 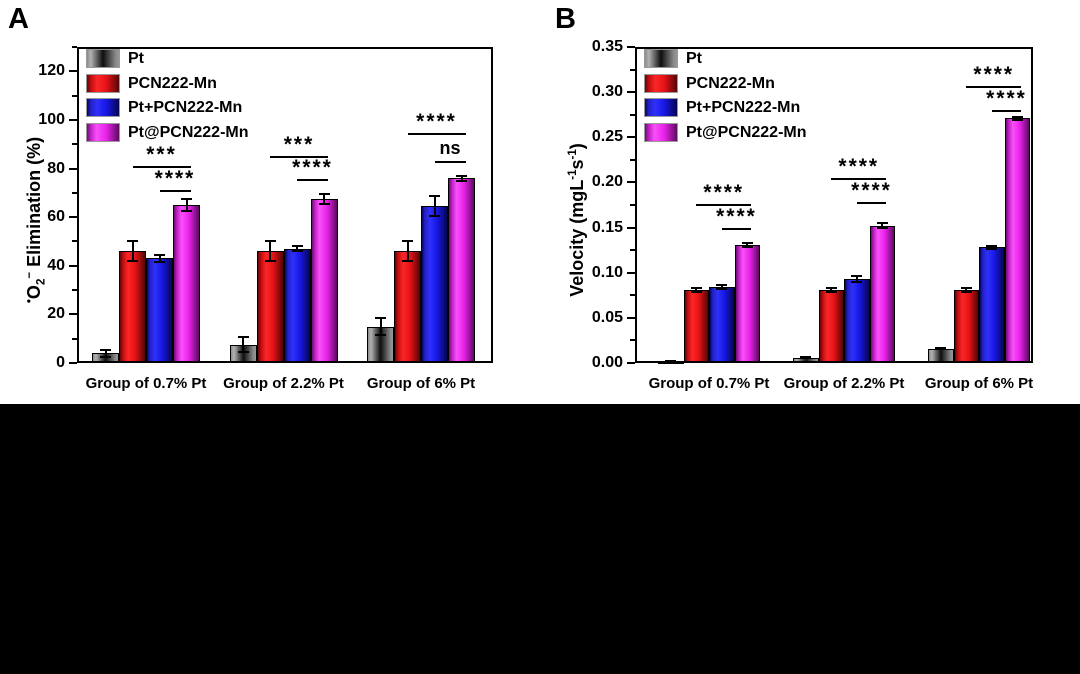 I want to click on legend-label-Pt@PCN222-Mn: Pt@PCN222-Mn, so click(x=746, y=132).